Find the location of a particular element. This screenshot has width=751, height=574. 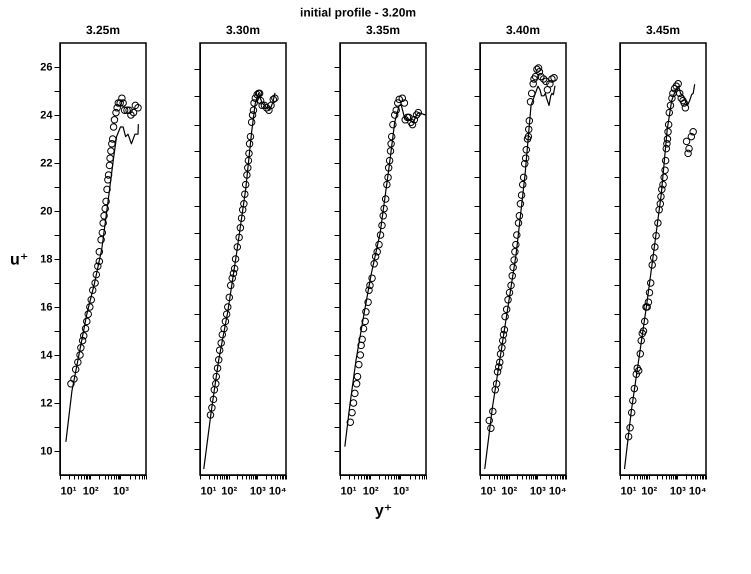

chart-title: 3.40m is located at coordinates (523, 30).